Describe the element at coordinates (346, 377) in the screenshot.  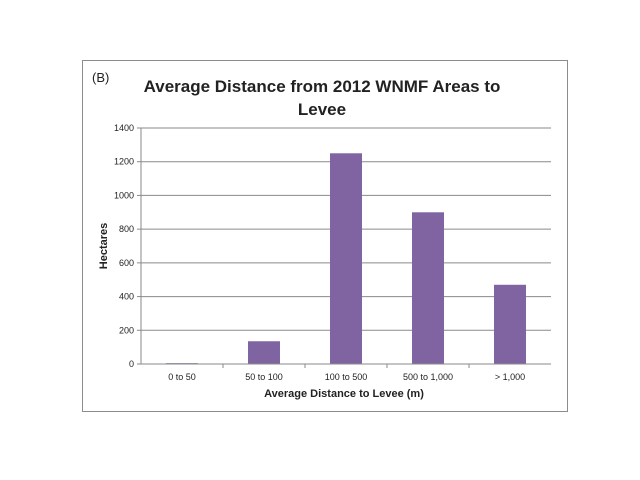
I see `x-tick-label: 100 to 500` at that location.